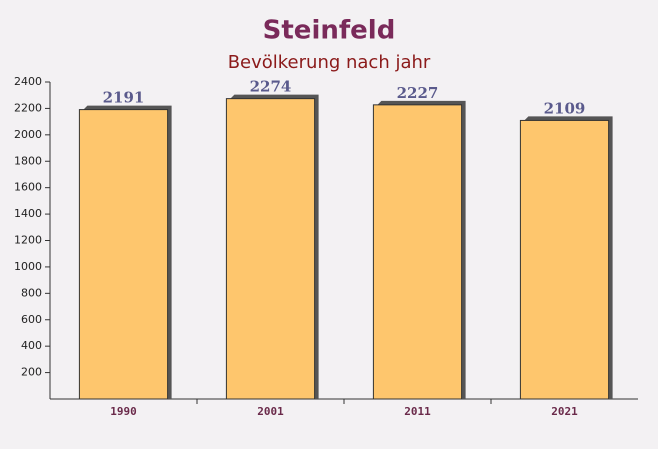 This screenshot has width=658, height=449. What do you see at coordinates (28, 160) in the screenshot?
I see `y-tick-label: 1800` at bounding box center [28, 160].